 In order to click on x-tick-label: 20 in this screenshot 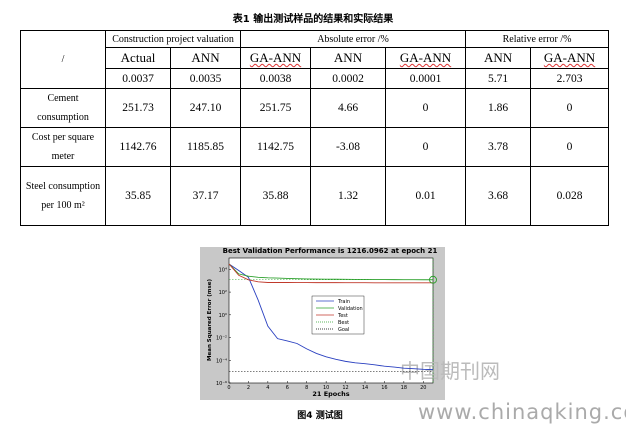, I will do `click(423, 388)`.